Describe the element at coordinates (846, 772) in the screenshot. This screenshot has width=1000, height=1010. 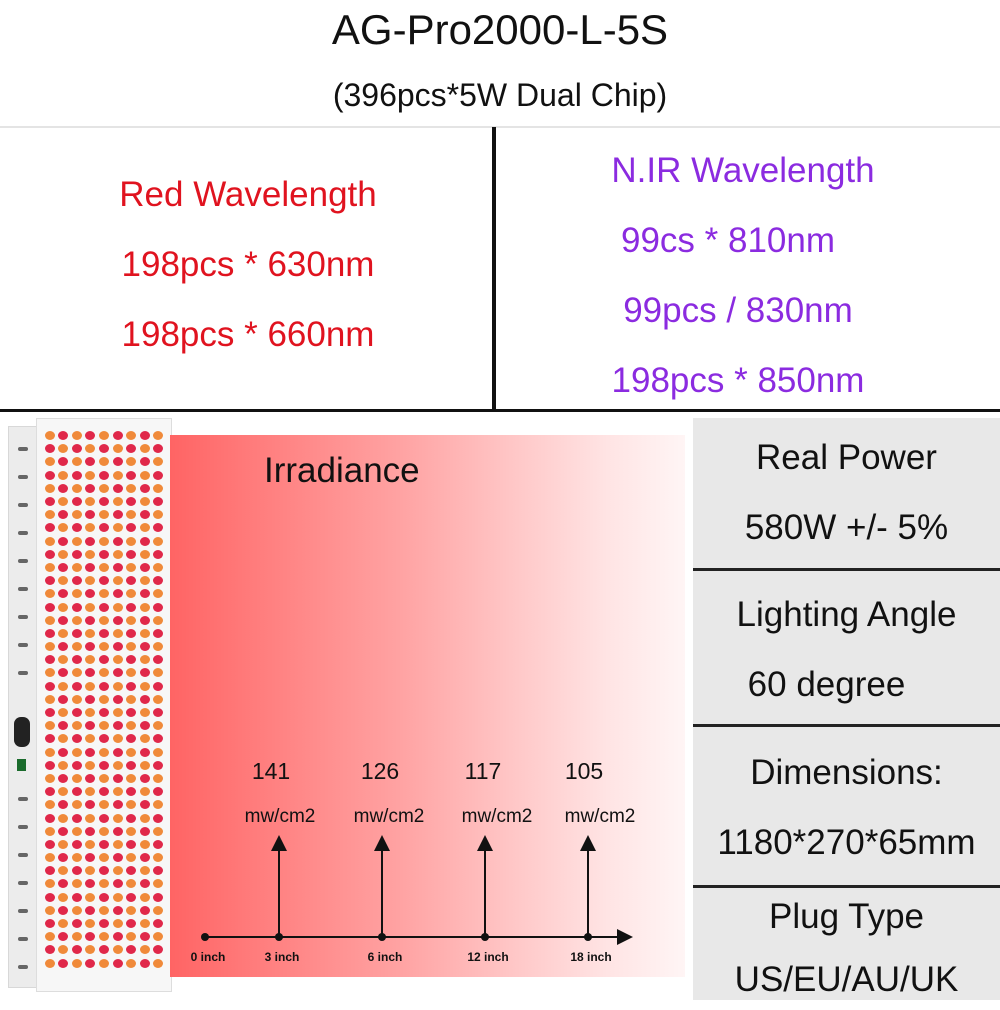
I see `spec-label: Dimensions:` at that location.